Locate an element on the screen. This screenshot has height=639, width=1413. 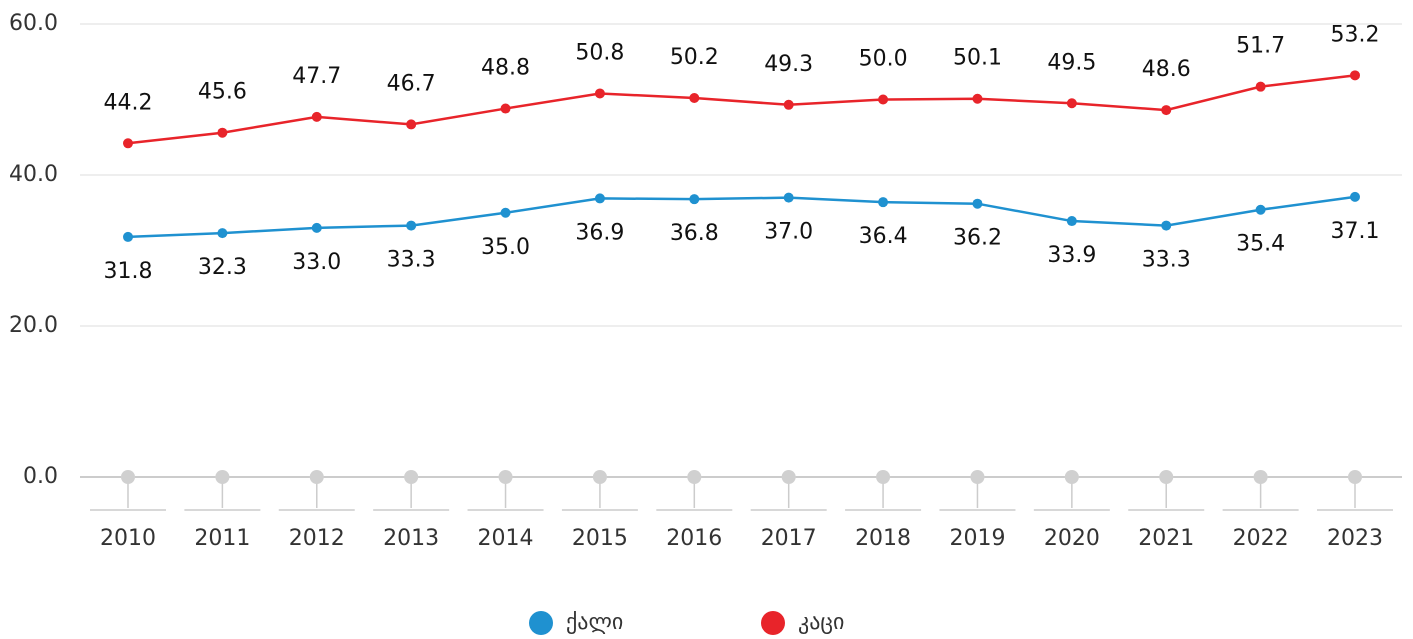
y-tick-label: 60.0 is located at coordinates (33, 23).